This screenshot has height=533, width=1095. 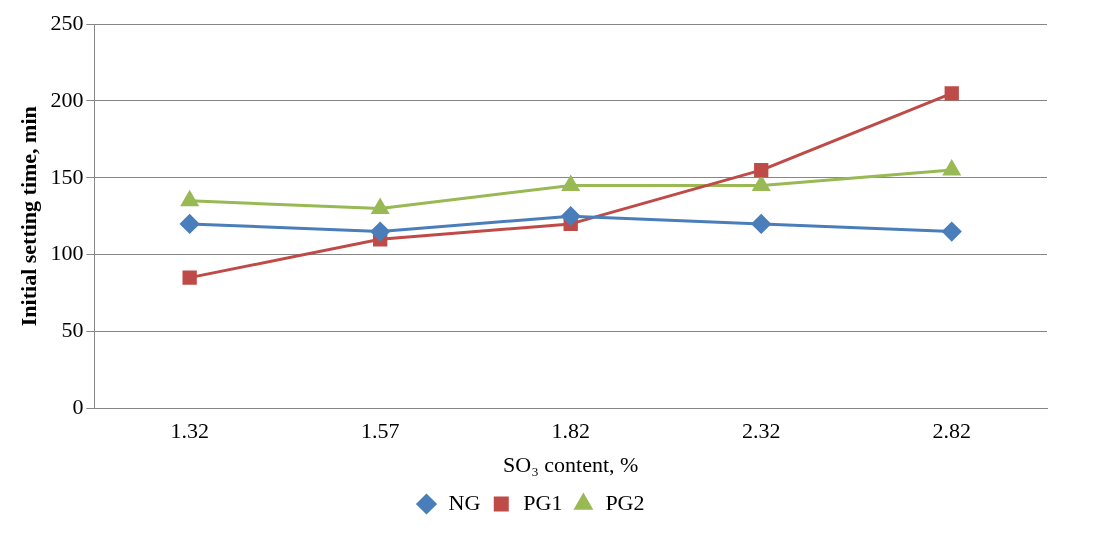 What do you see at coordinates (380, 431) in the screenshot?
I see `x-tick-label: 1.57` at bounding box center [380, 431].